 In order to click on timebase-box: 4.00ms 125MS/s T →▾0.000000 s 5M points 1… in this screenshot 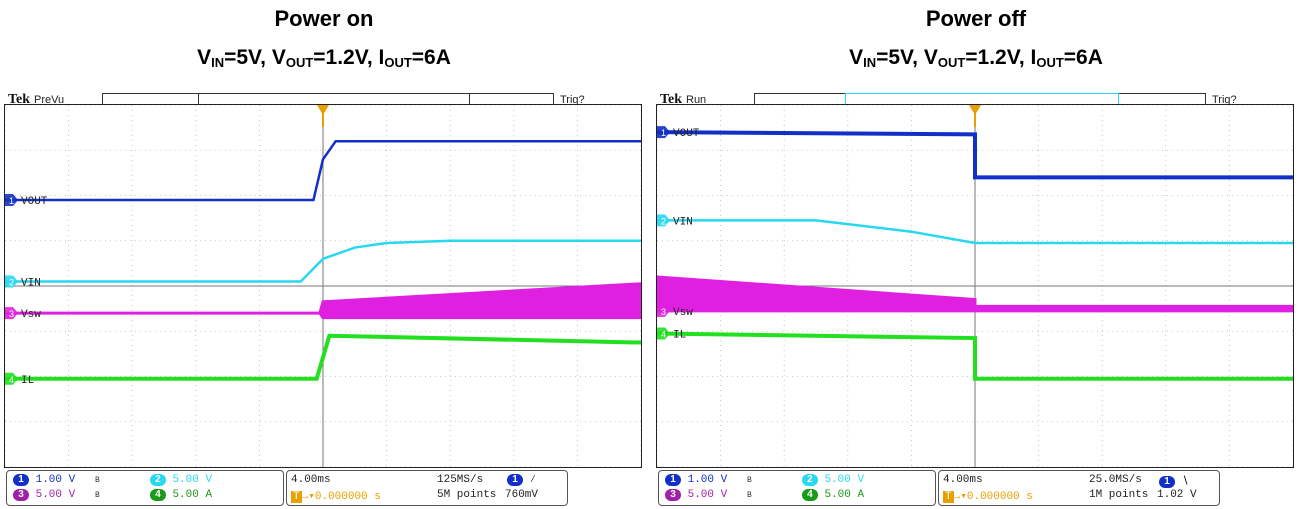, I will do `click(427, 488)`.